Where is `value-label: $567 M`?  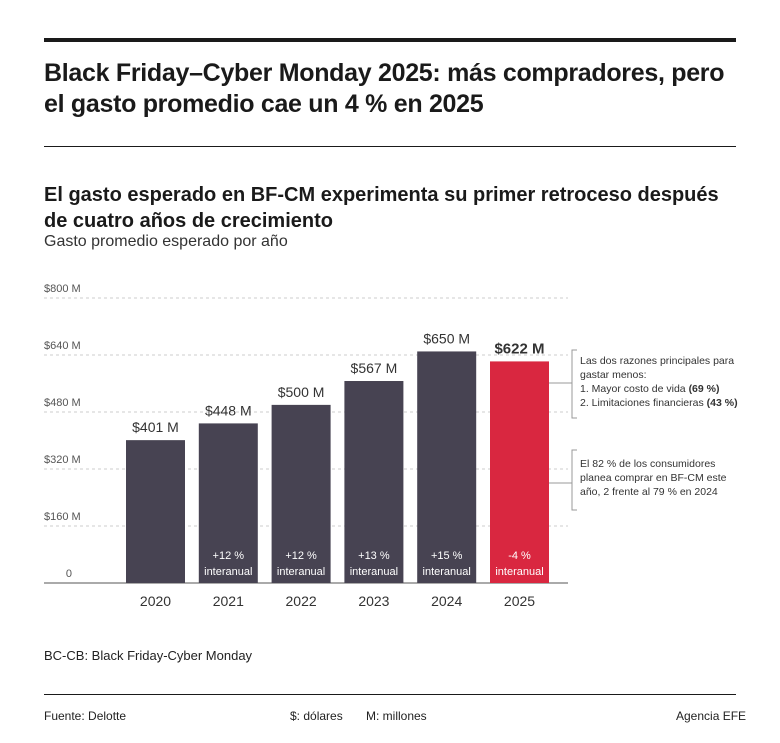 value-label: $567 M is located at coordinates (374, 368).